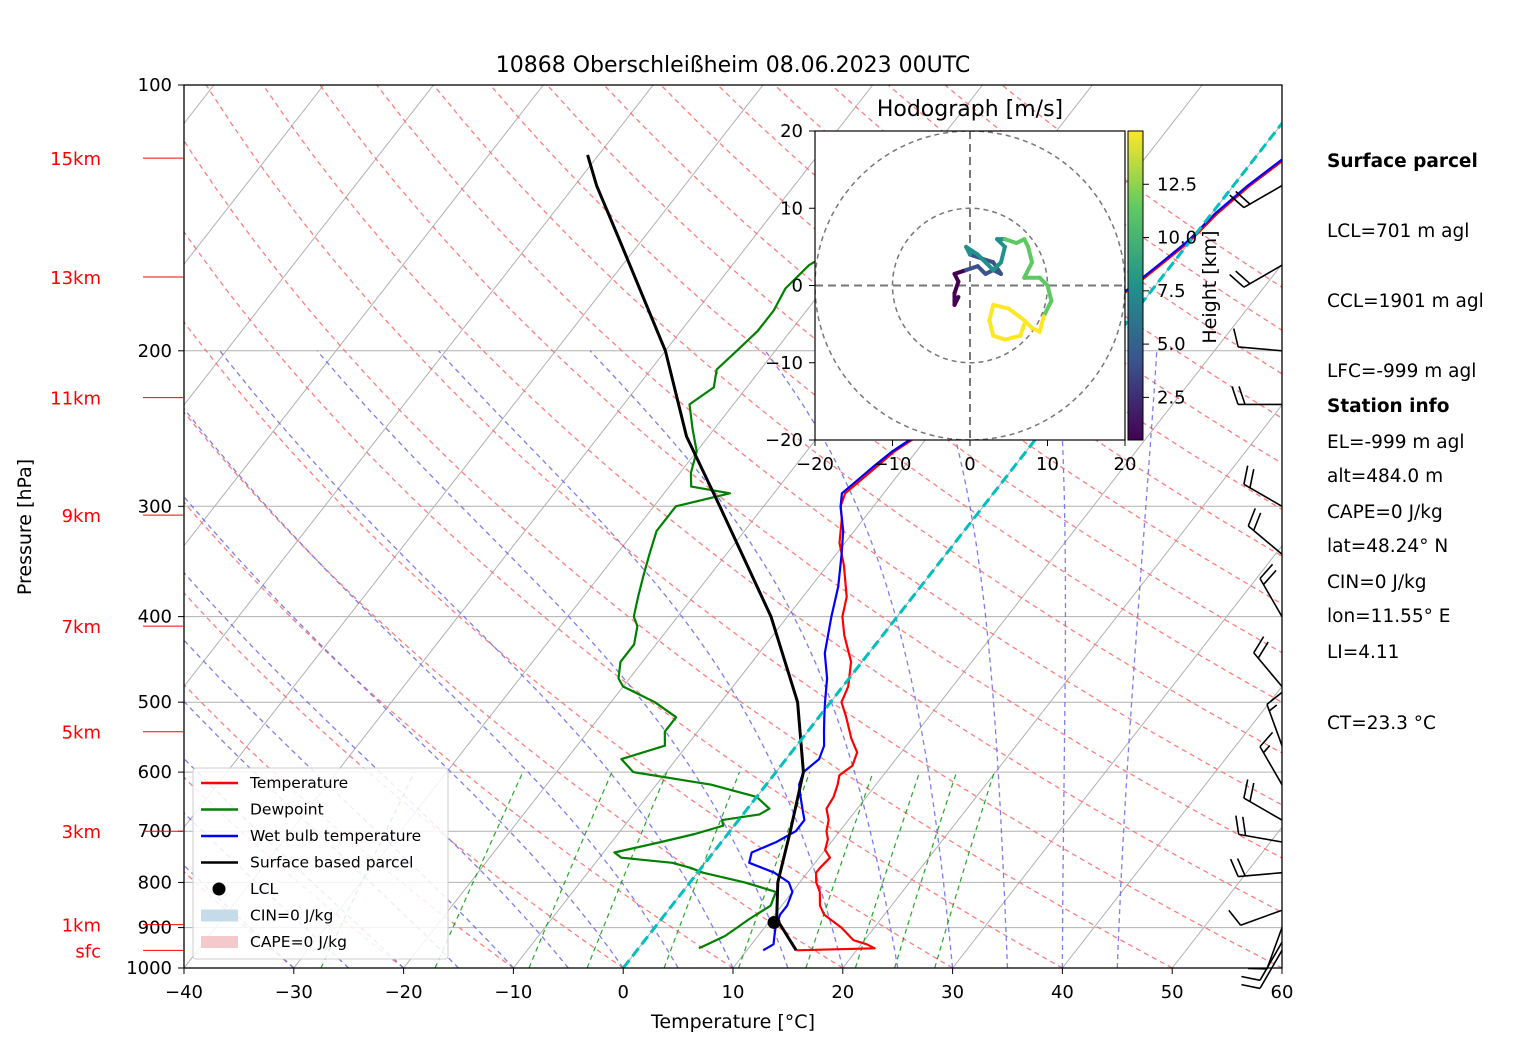 The width and height of the screenshot is (1517, 1054). I want to click on x-axis: −40 −30 −20 −10 0 10 20 30 40 50 60, so click(729, 985).